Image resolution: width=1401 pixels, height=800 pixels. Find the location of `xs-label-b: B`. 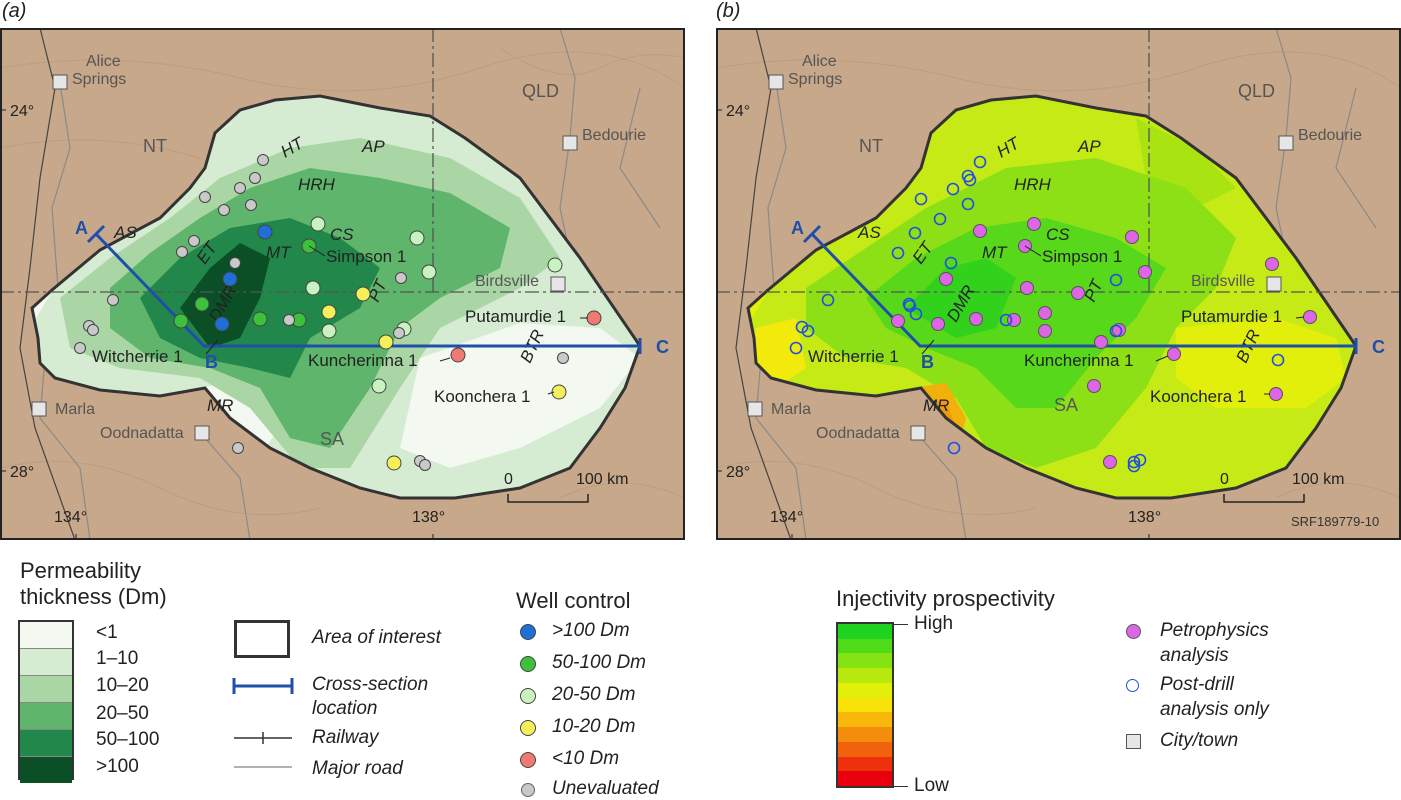

xs-label-b: B is located at coordinates (927, 362).